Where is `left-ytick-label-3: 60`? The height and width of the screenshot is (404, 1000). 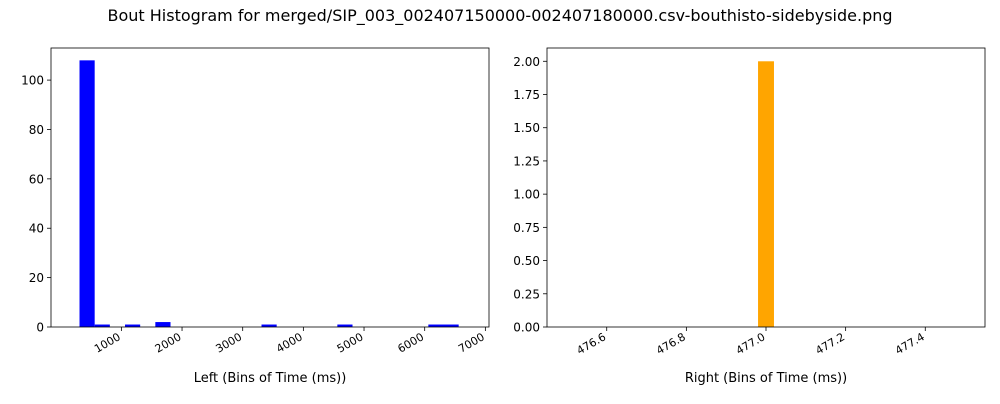 left-ytick-label-3: 60 is located at coordinates (36, 179).